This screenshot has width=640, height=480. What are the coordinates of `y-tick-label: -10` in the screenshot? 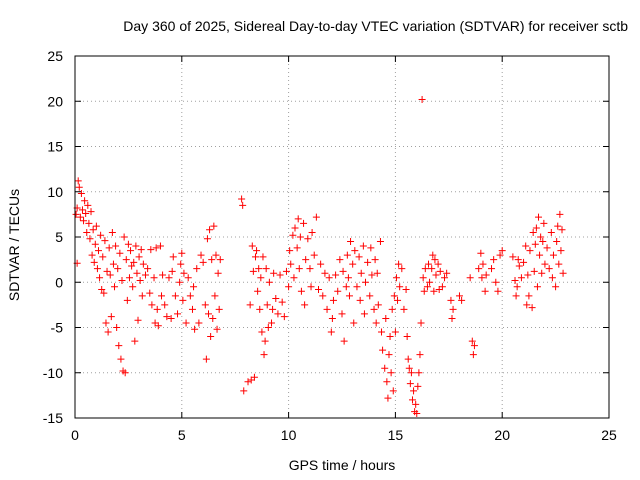 It's located at (53, 373).